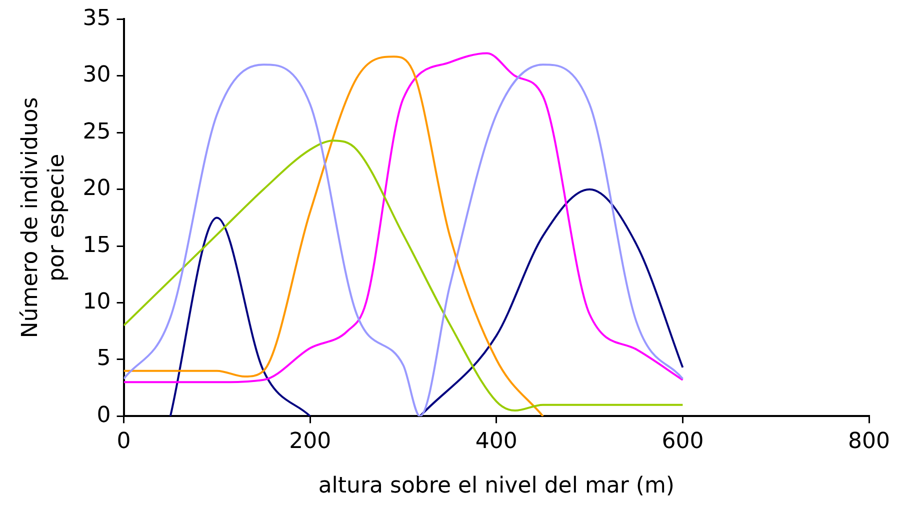  I want to click on x-tick-label: 800, so click(869, 441).